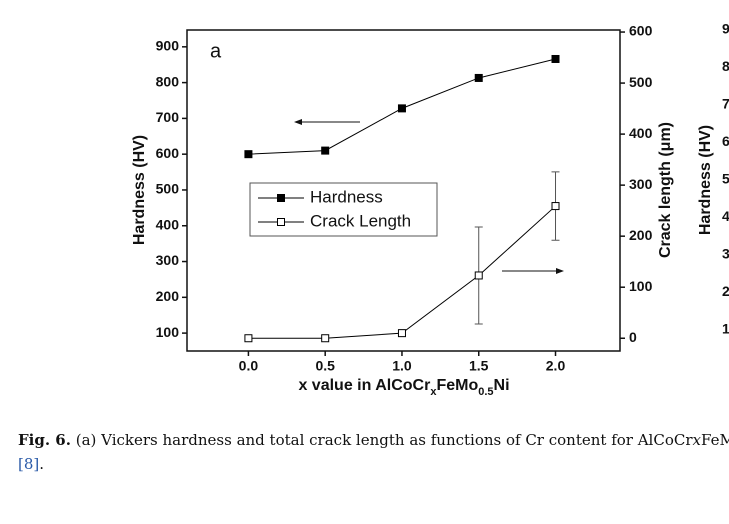  Describe the element at coordinates (725, 254) in the screenshot. I see `clipped-tick-label: 3` at that location.